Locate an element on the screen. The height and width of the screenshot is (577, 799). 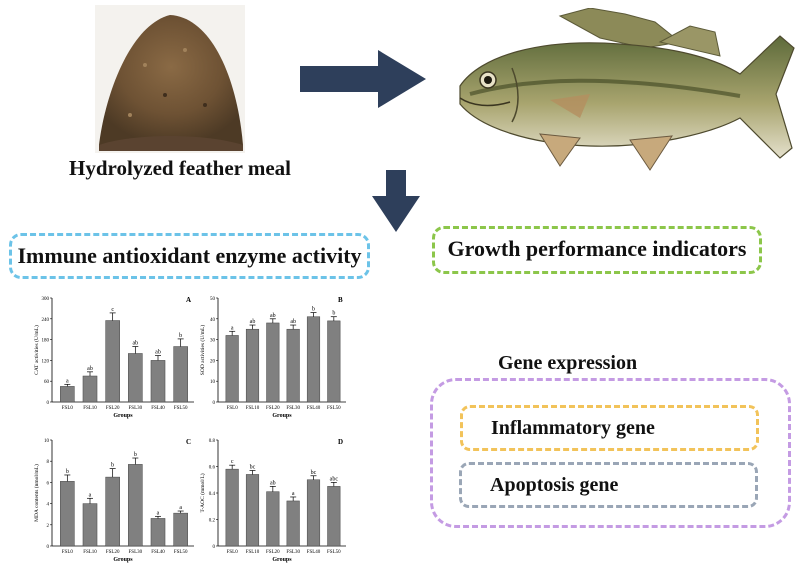
y-tick-label: 180 is located at coordinates (46, 341).